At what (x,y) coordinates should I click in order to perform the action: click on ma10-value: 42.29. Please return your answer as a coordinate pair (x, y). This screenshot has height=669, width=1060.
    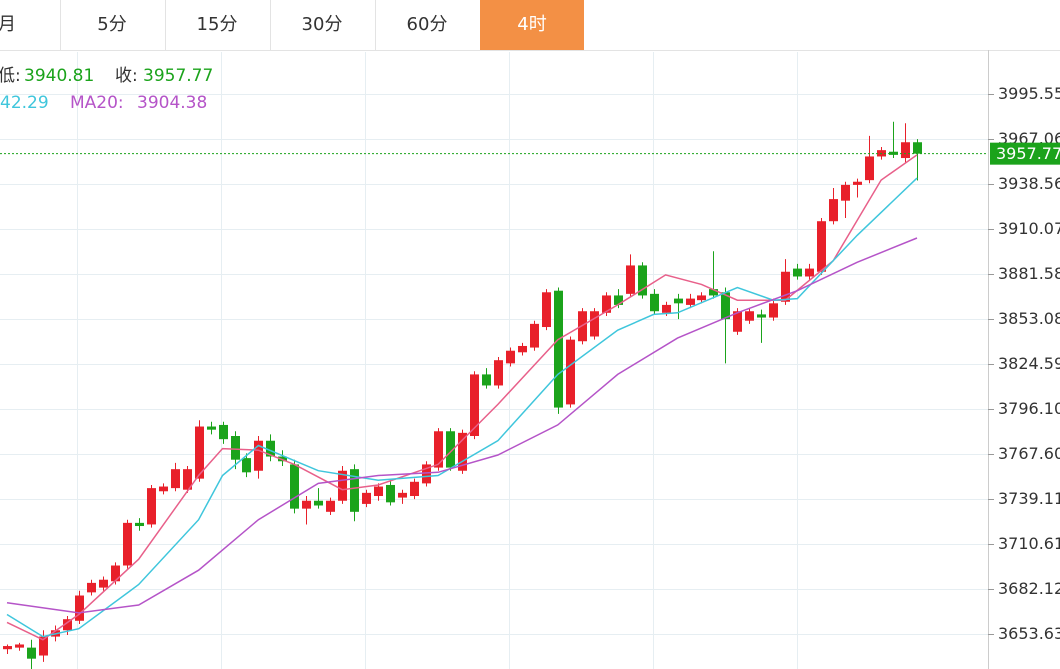
    Looking at the image, I should click on (24, 103).